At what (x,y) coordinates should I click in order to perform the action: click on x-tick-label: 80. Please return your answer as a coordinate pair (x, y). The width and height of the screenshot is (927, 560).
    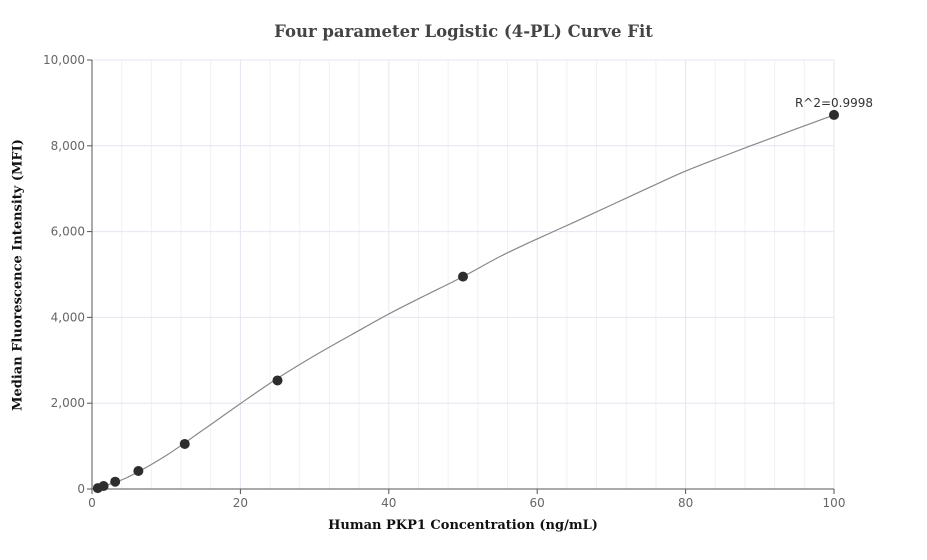
    Looking at the image, I should click on (685, 503).